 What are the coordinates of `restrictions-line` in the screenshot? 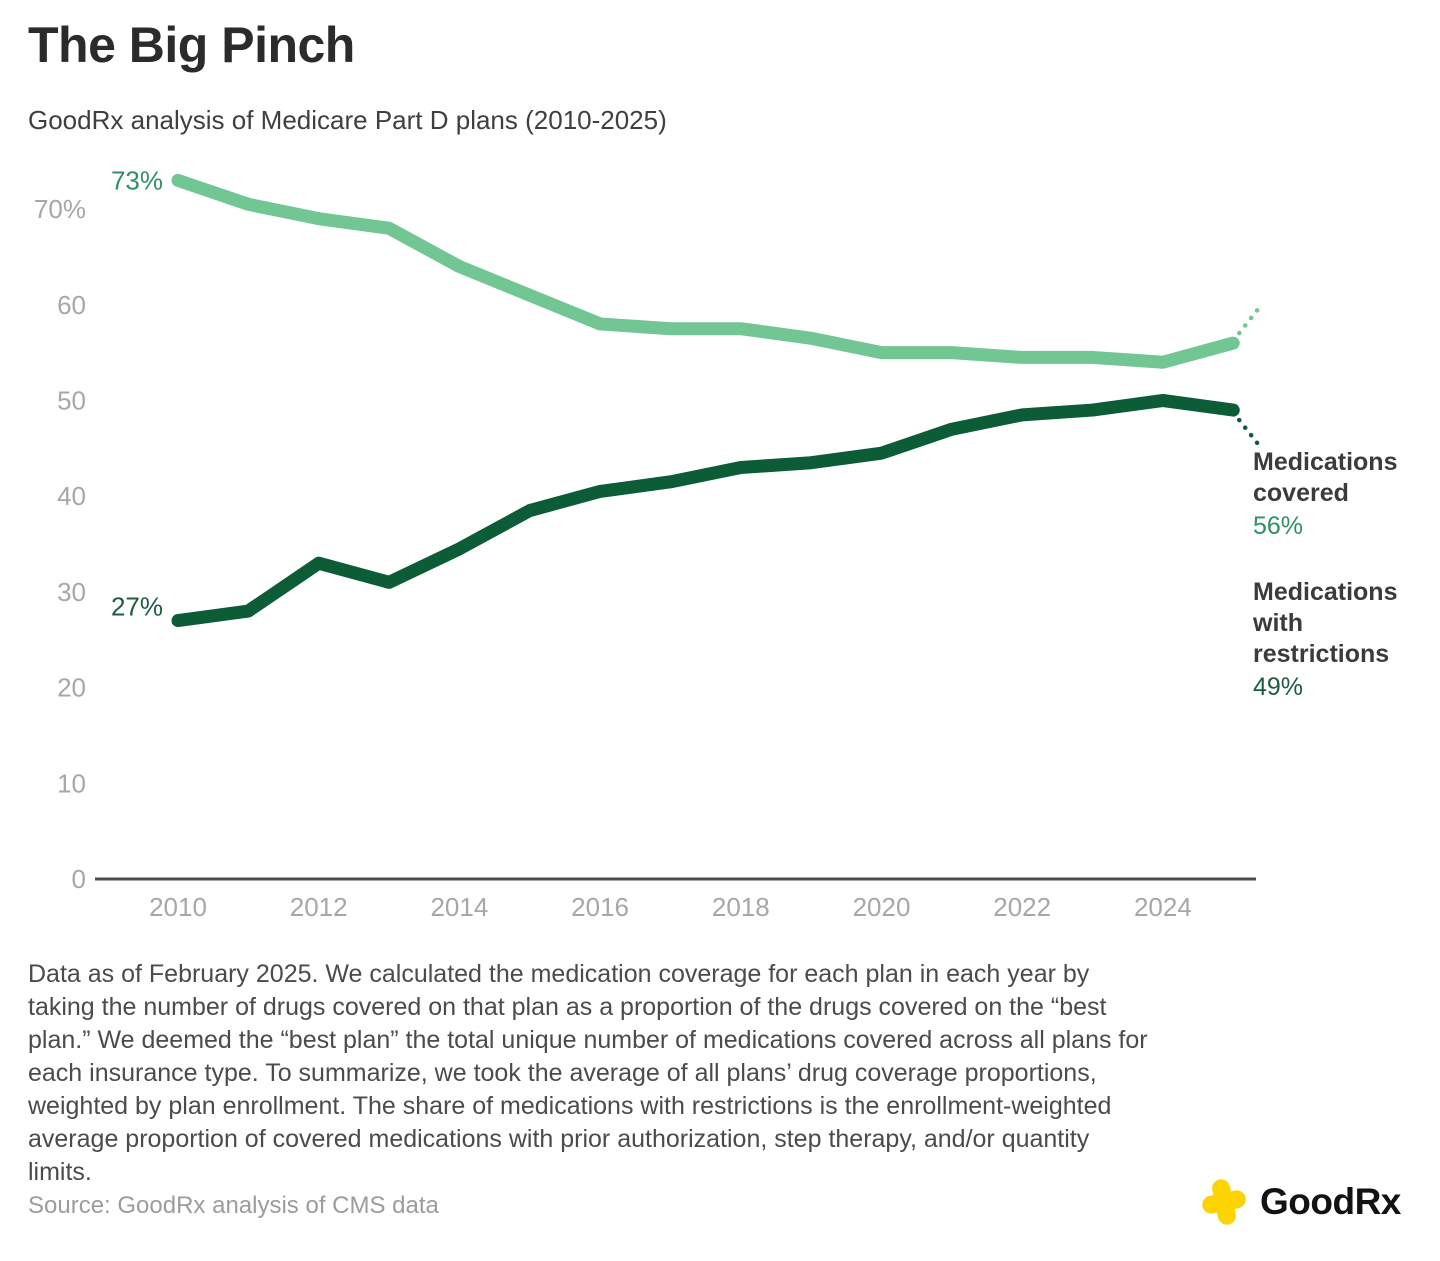 It's located at (705, 511).